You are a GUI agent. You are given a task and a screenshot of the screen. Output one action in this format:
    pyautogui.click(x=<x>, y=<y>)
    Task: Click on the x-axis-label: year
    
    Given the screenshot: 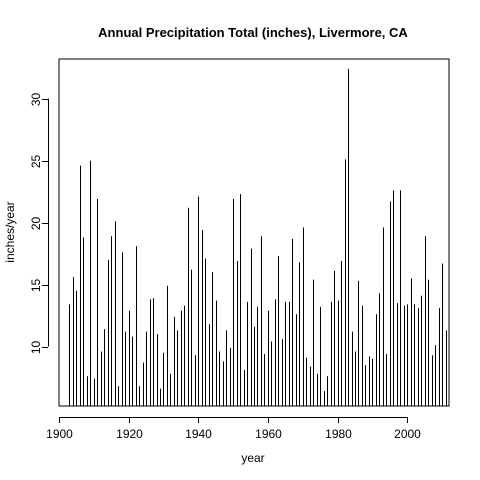 What is the action you would take?
    pyautogui.click(x=252, y=458)
    